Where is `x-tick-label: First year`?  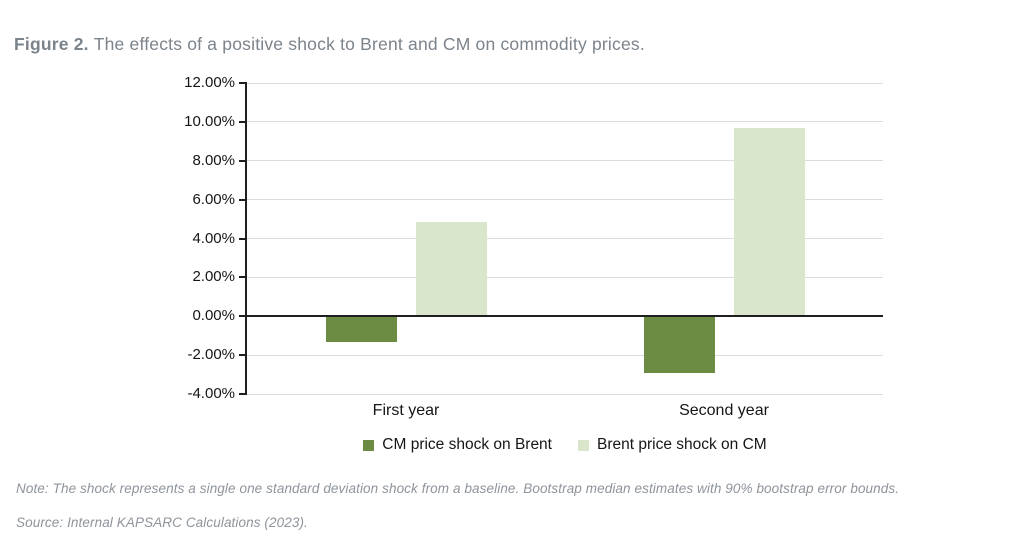
x-tick-label: First year is located at coordinates (406, 410).